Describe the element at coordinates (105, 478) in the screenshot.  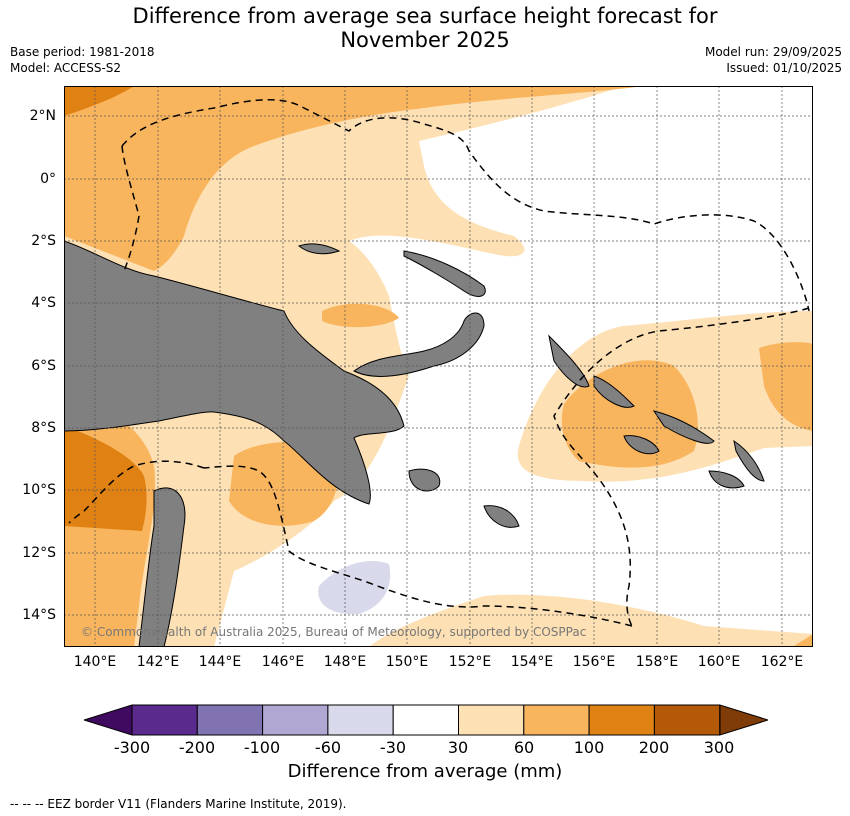
I see `anomaly-fill-100-200-sw` at that location.